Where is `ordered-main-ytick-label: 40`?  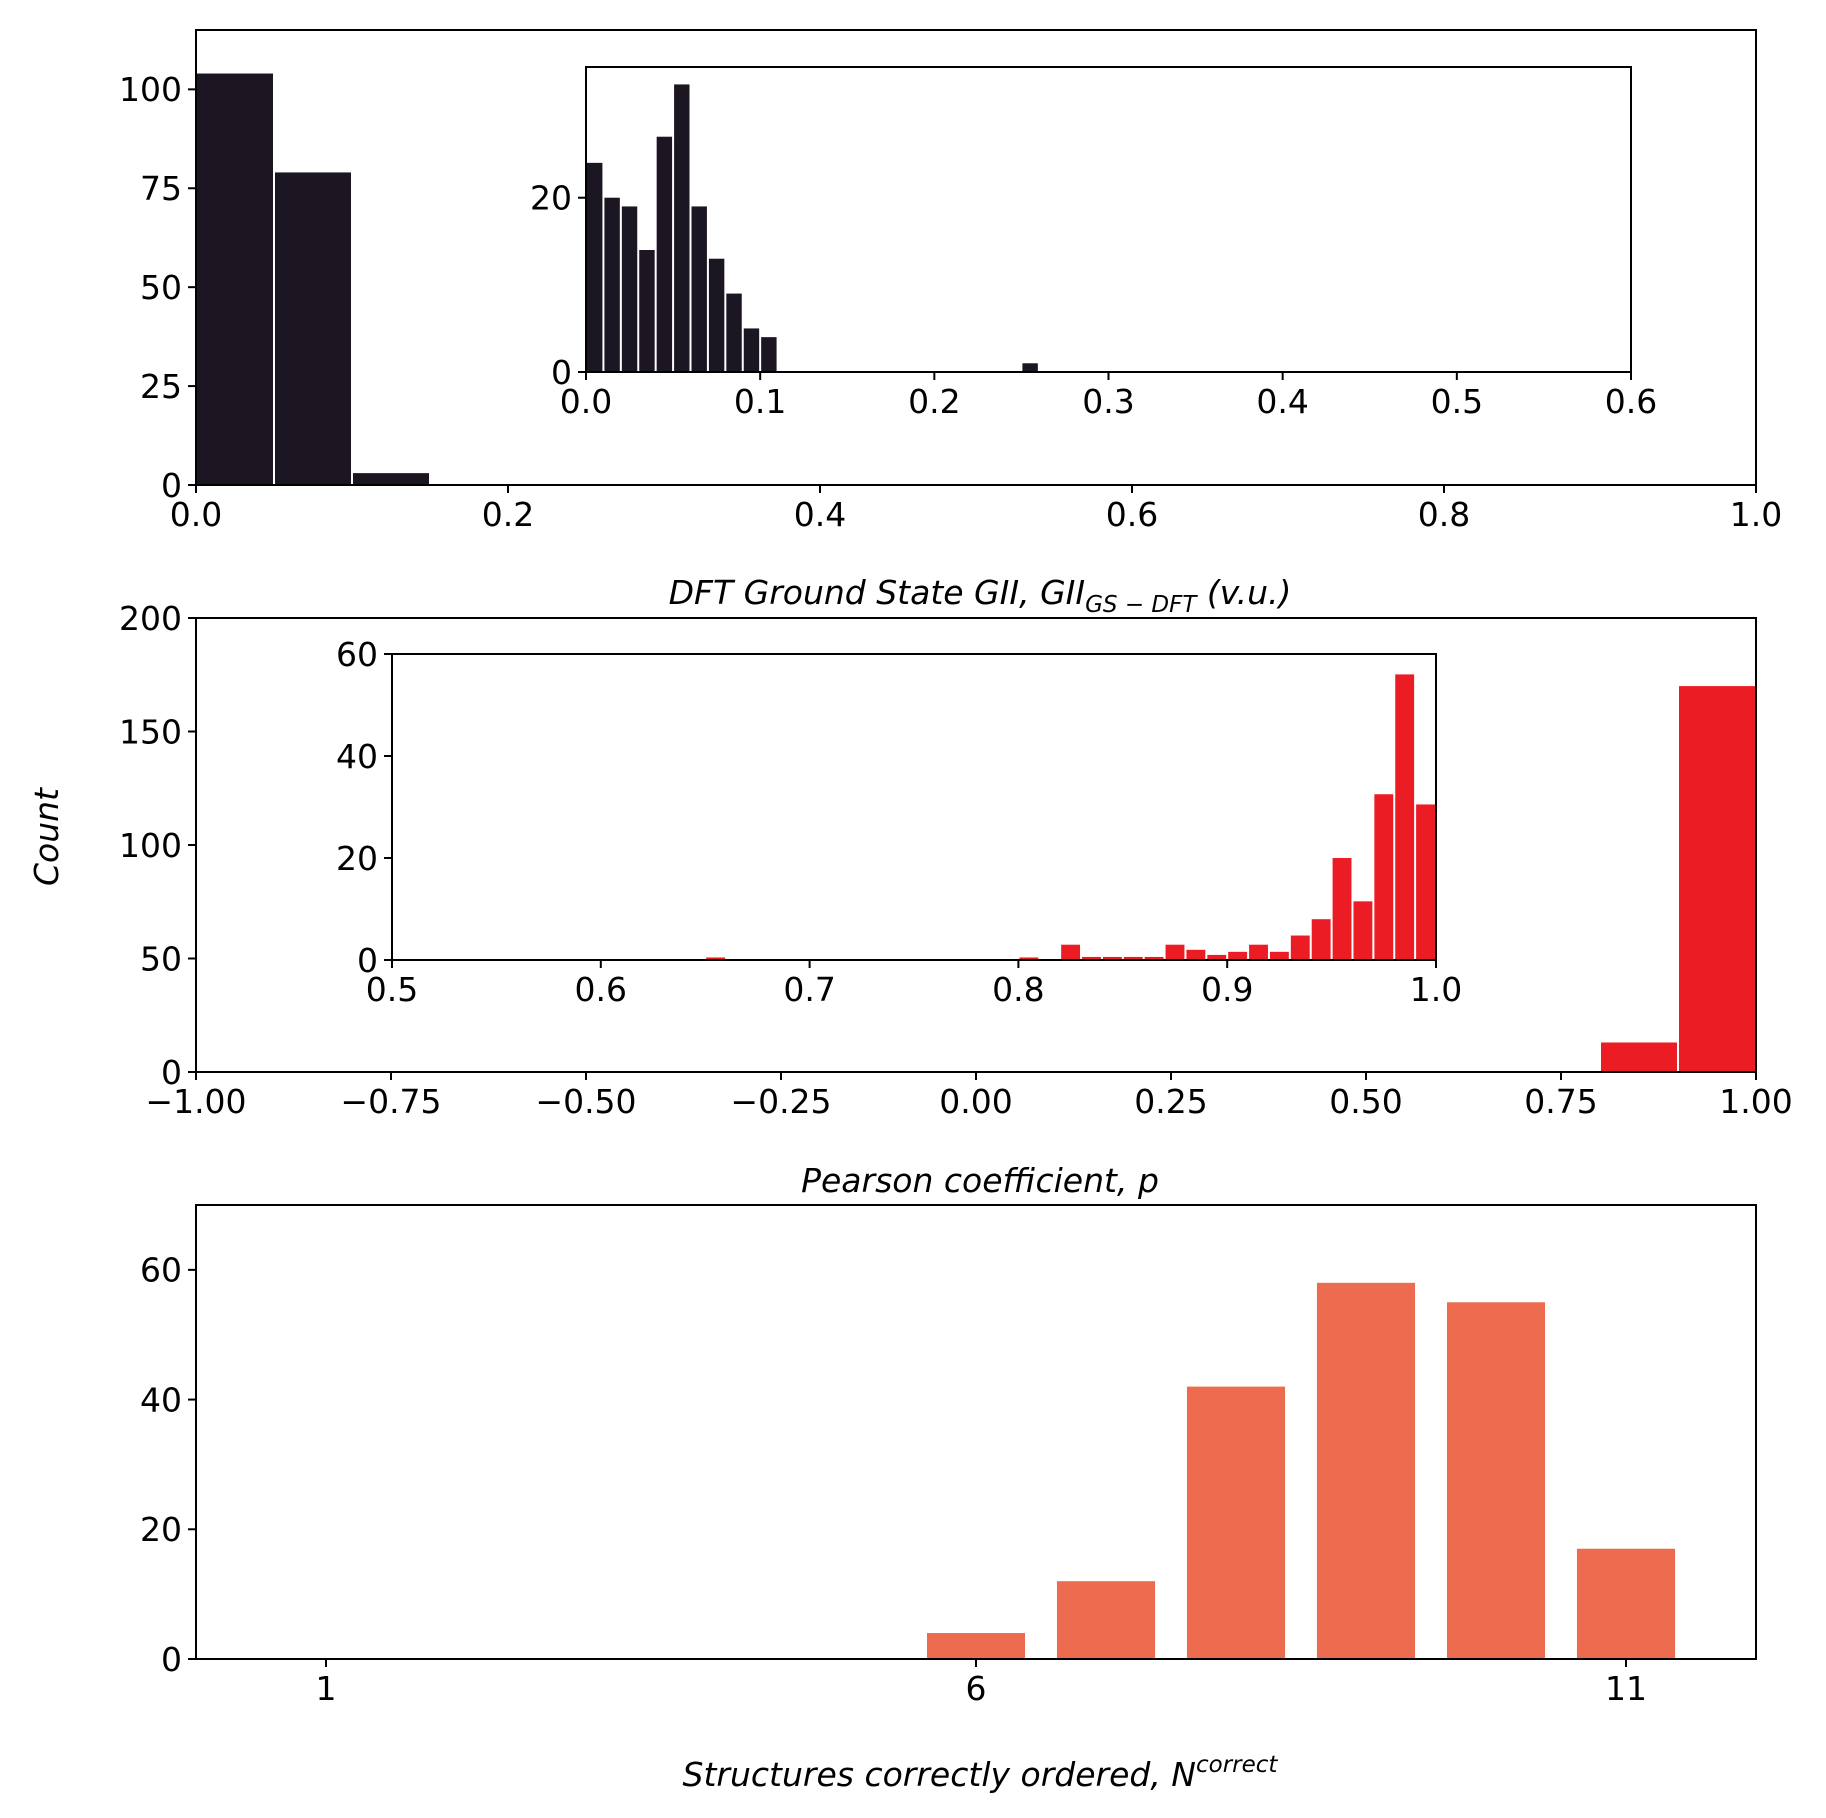
ordered-main-ytick-label: 40 is located at coordinates (161, 1399).